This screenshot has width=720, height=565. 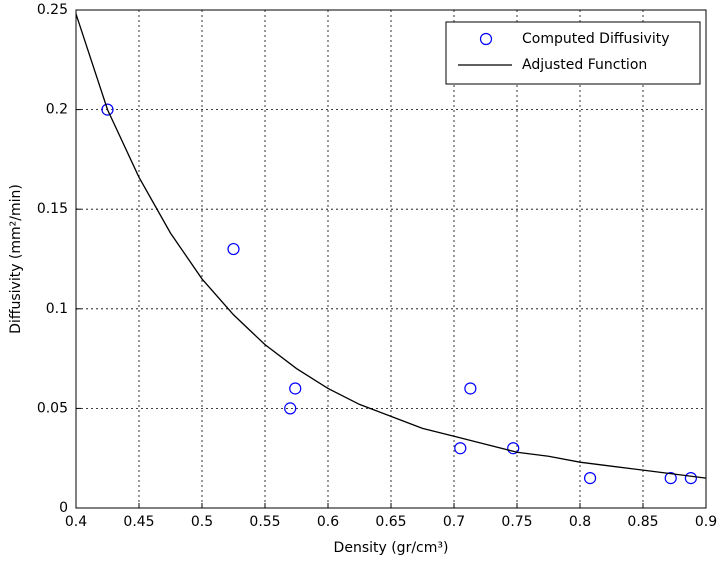 What do you see at coordinates (57, 309) in the screenshot?
I see `y-tick-label: 0.1` at bounding box center [57, 309].